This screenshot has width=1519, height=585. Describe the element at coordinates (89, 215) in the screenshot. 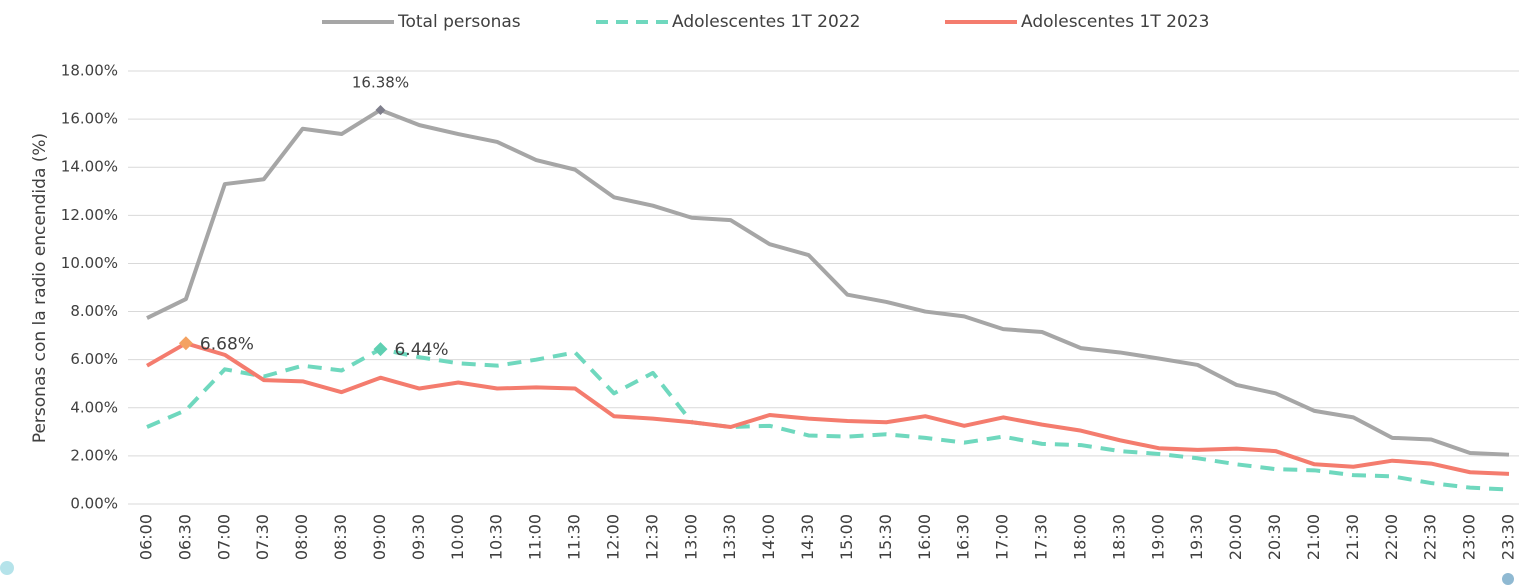

I see `y-tick-label: 12.00%` at that location.